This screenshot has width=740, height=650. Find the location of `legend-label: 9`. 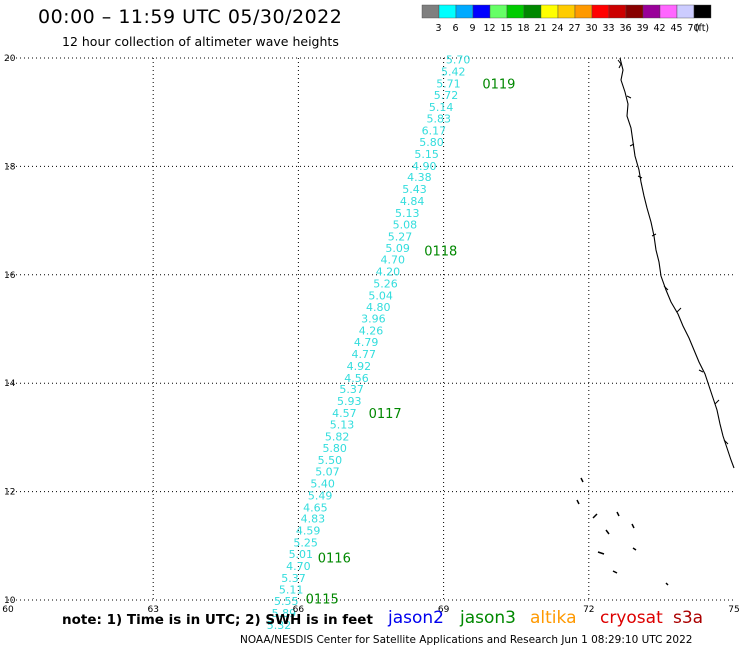

legend-label: 9 is located at coordinates (472, 28).